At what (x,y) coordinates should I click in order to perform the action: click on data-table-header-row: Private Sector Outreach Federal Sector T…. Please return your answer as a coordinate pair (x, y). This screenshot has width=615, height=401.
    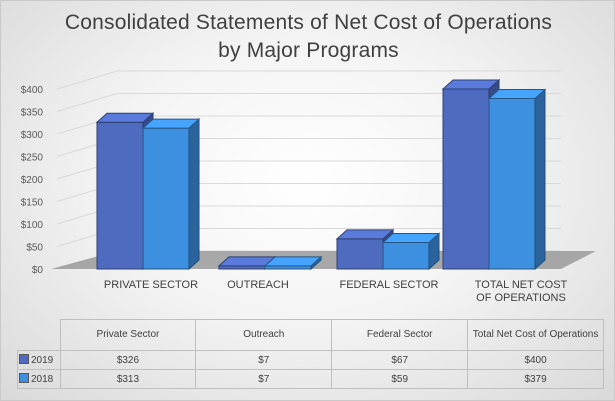
    Looking at the image, I should click on (310, 335).